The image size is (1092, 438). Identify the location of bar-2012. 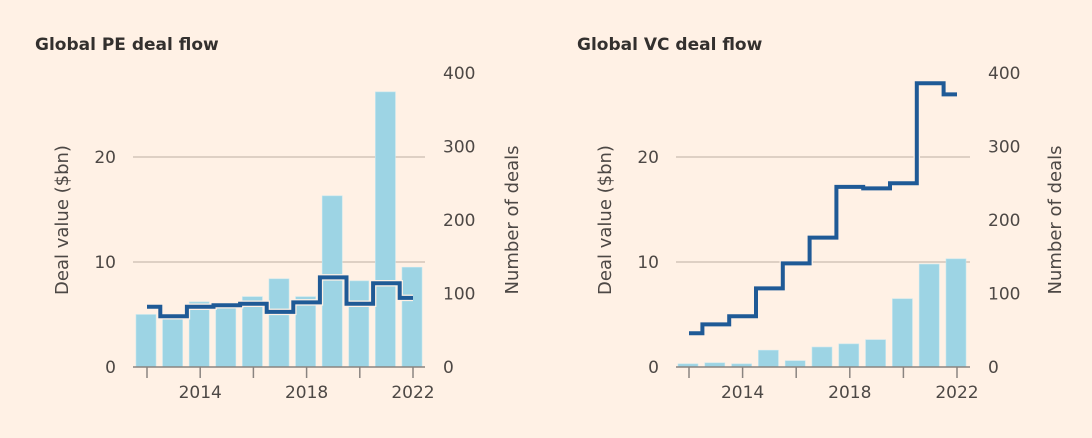
(146, 341).